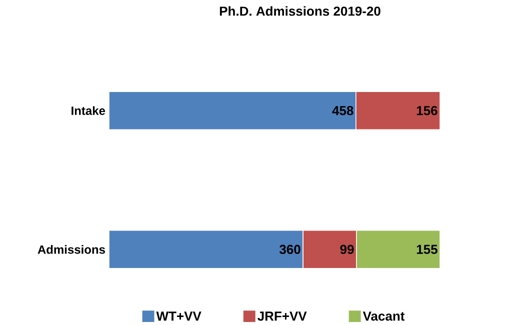  I want to click on legend-label: JRF+VV, so click(282, 316).